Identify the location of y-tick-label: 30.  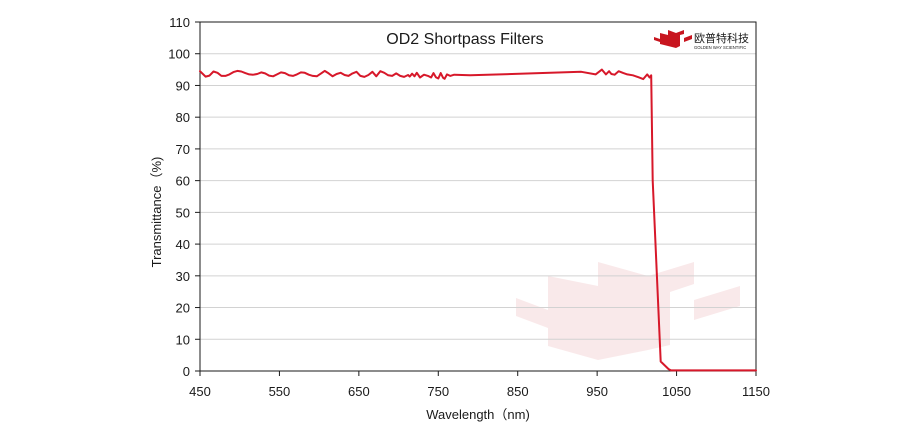
(183, 276).